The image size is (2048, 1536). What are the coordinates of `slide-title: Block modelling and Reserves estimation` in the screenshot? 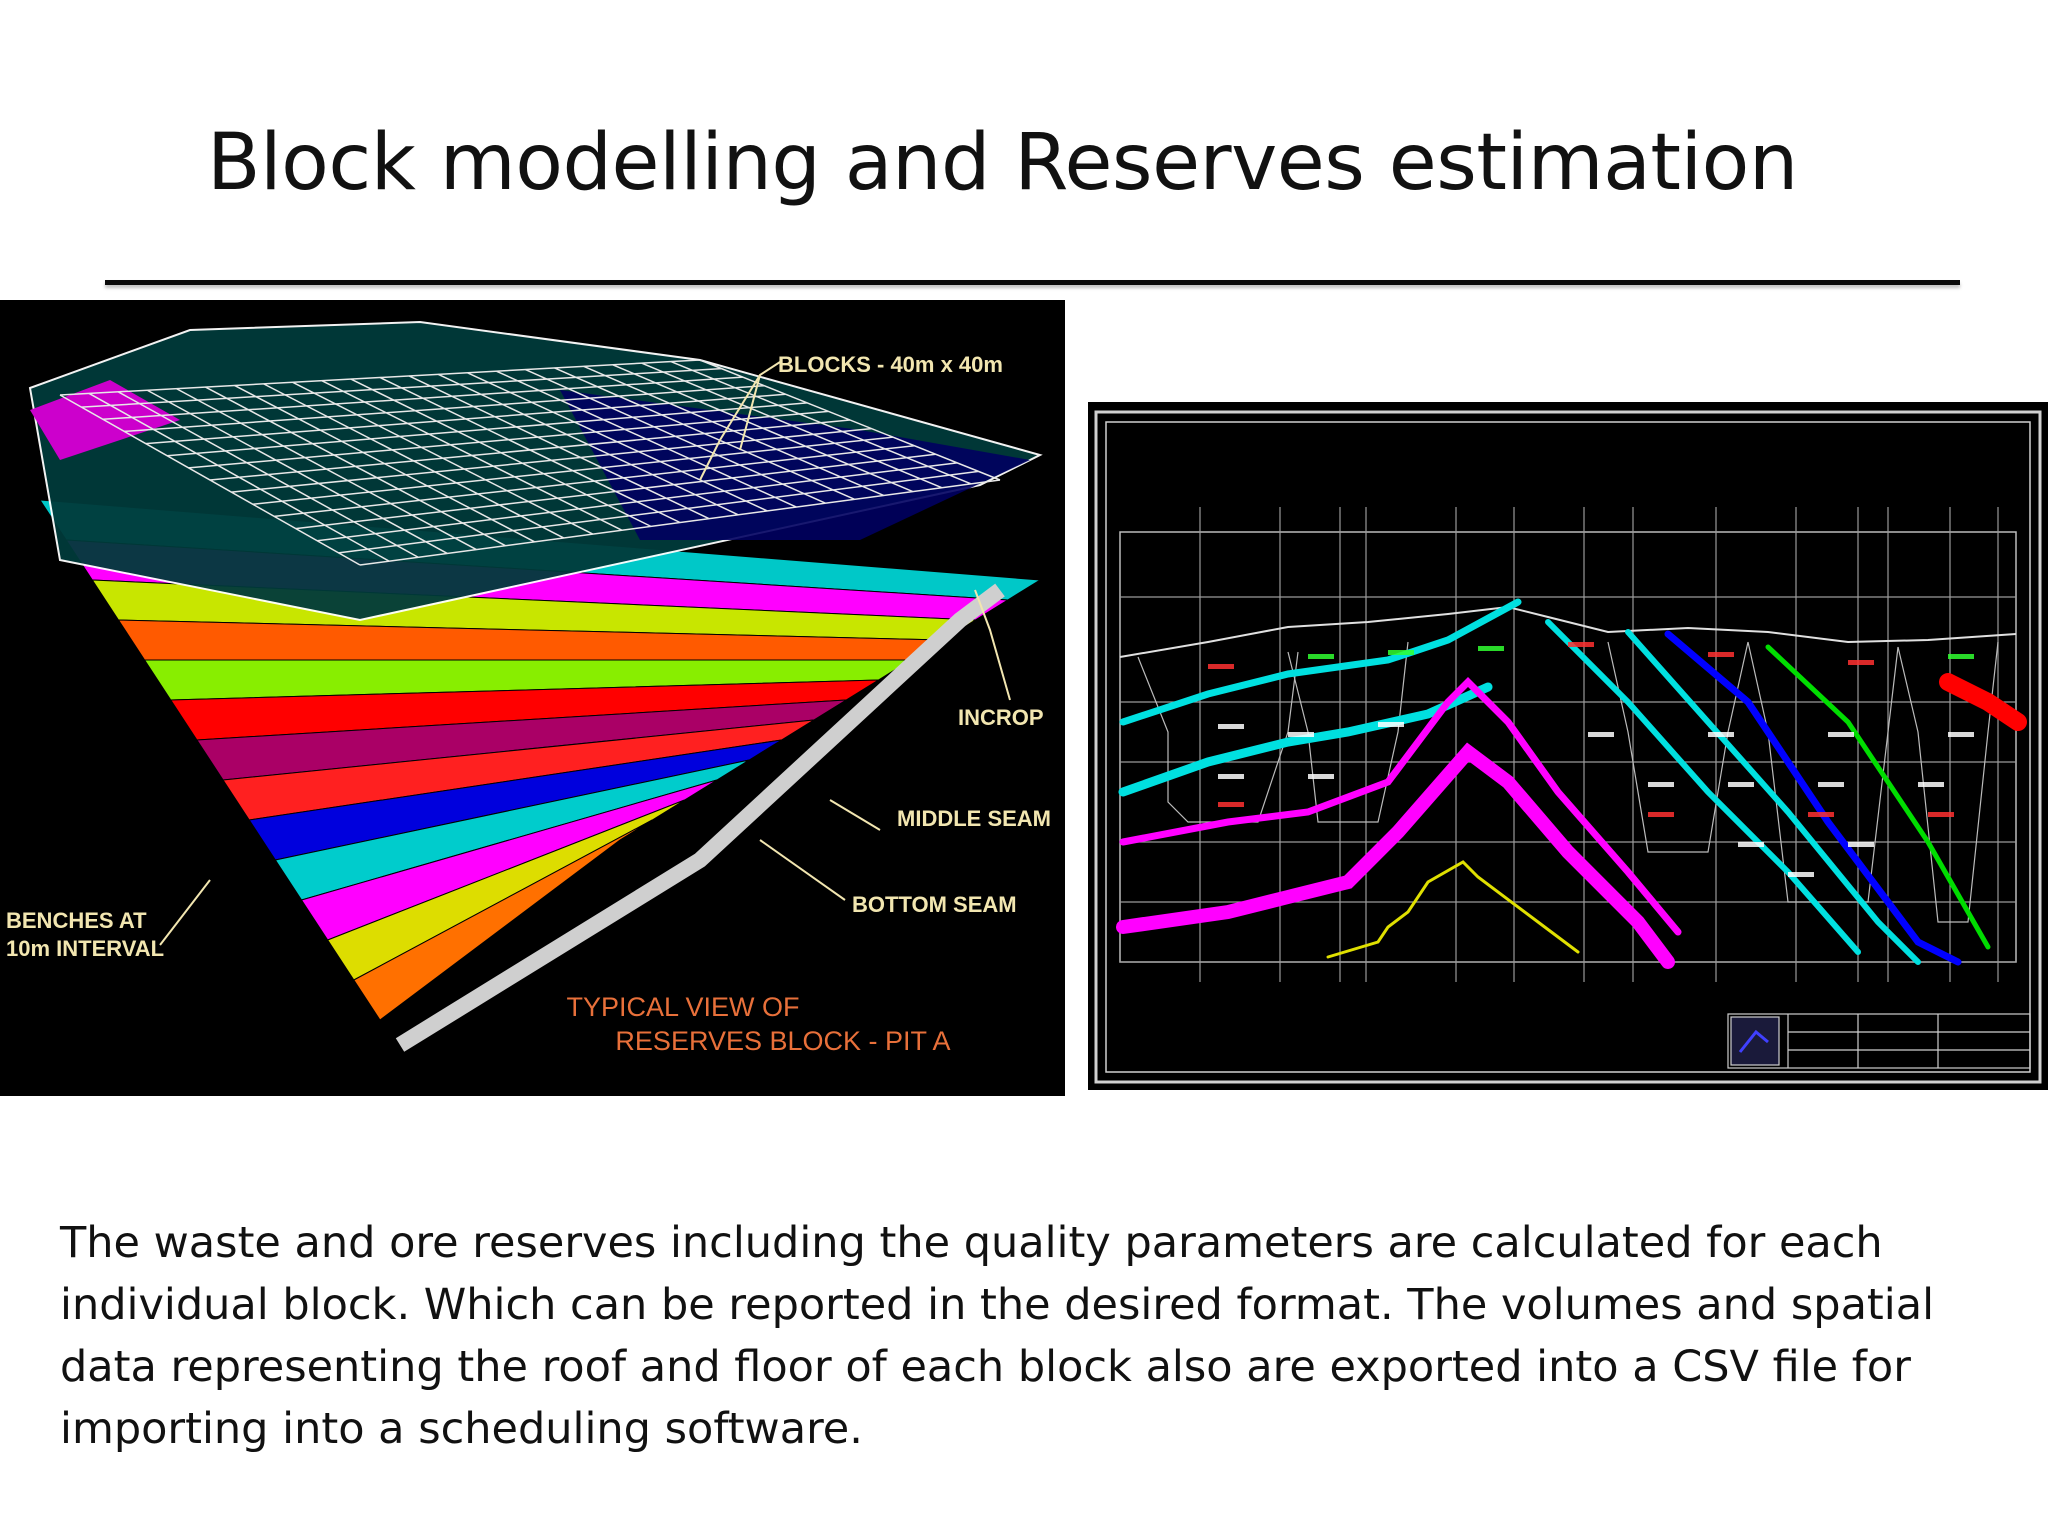 It's located at (1002, 163).